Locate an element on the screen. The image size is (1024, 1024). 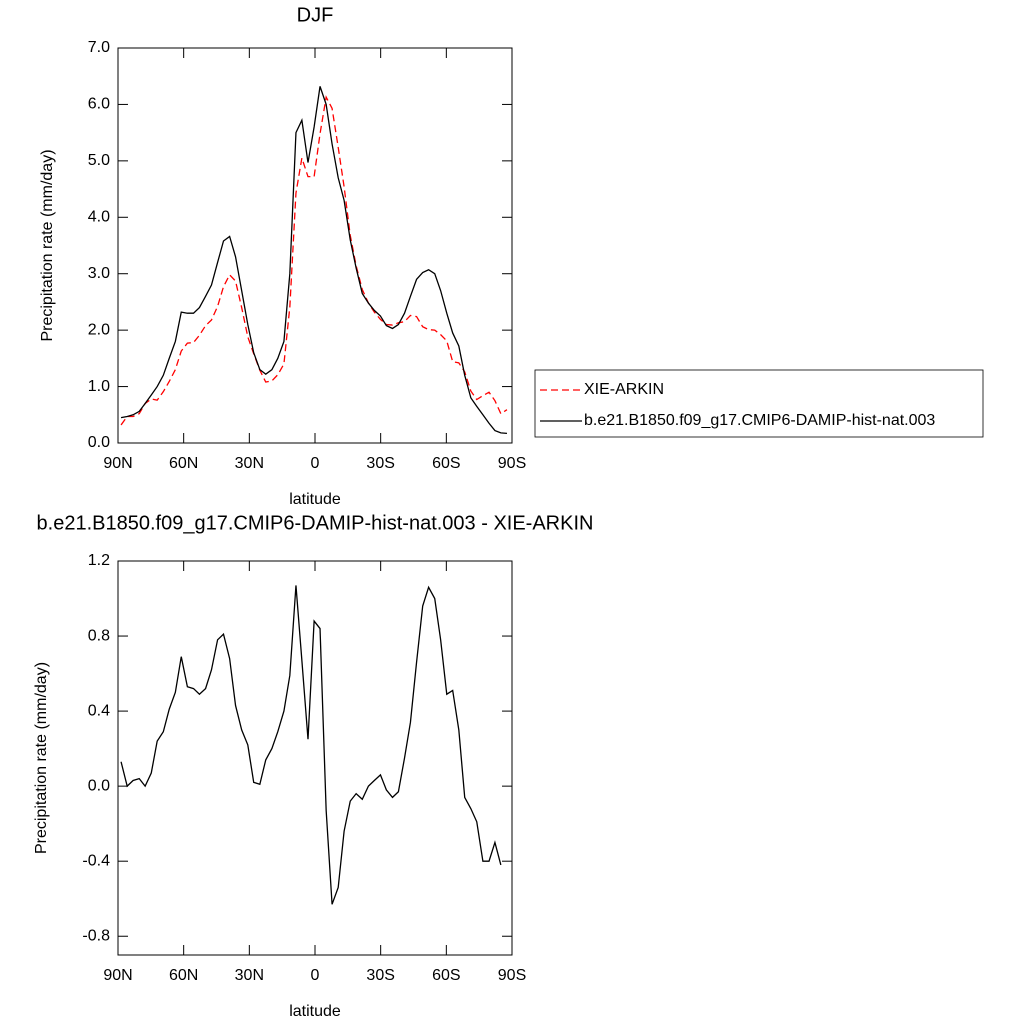
y-tick-label: 4.0 is located at coordinates (99, 217).